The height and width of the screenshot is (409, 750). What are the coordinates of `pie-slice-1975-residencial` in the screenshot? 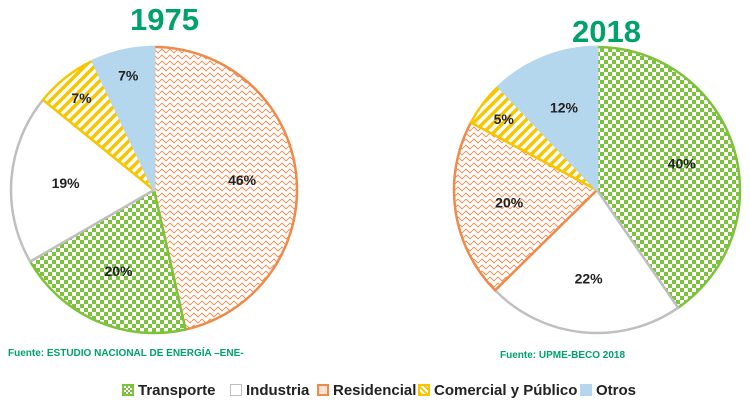 It's located at (225, 188).